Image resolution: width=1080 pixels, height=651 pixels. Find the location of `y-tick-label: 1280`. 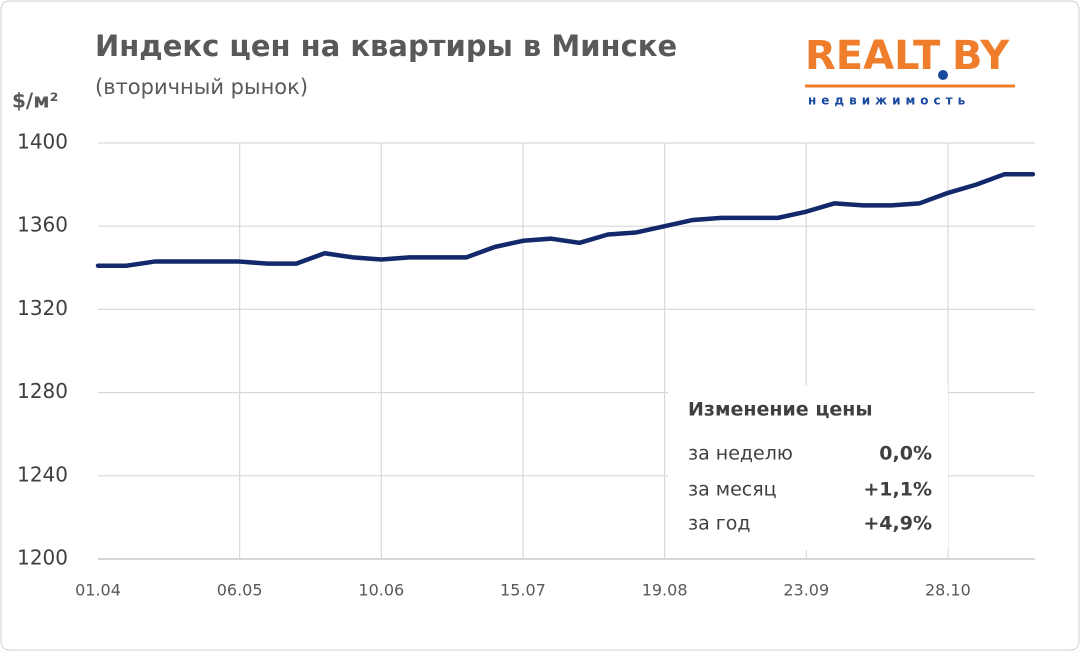

y-tick-label: 1280 is located at coordinates (42, 391).